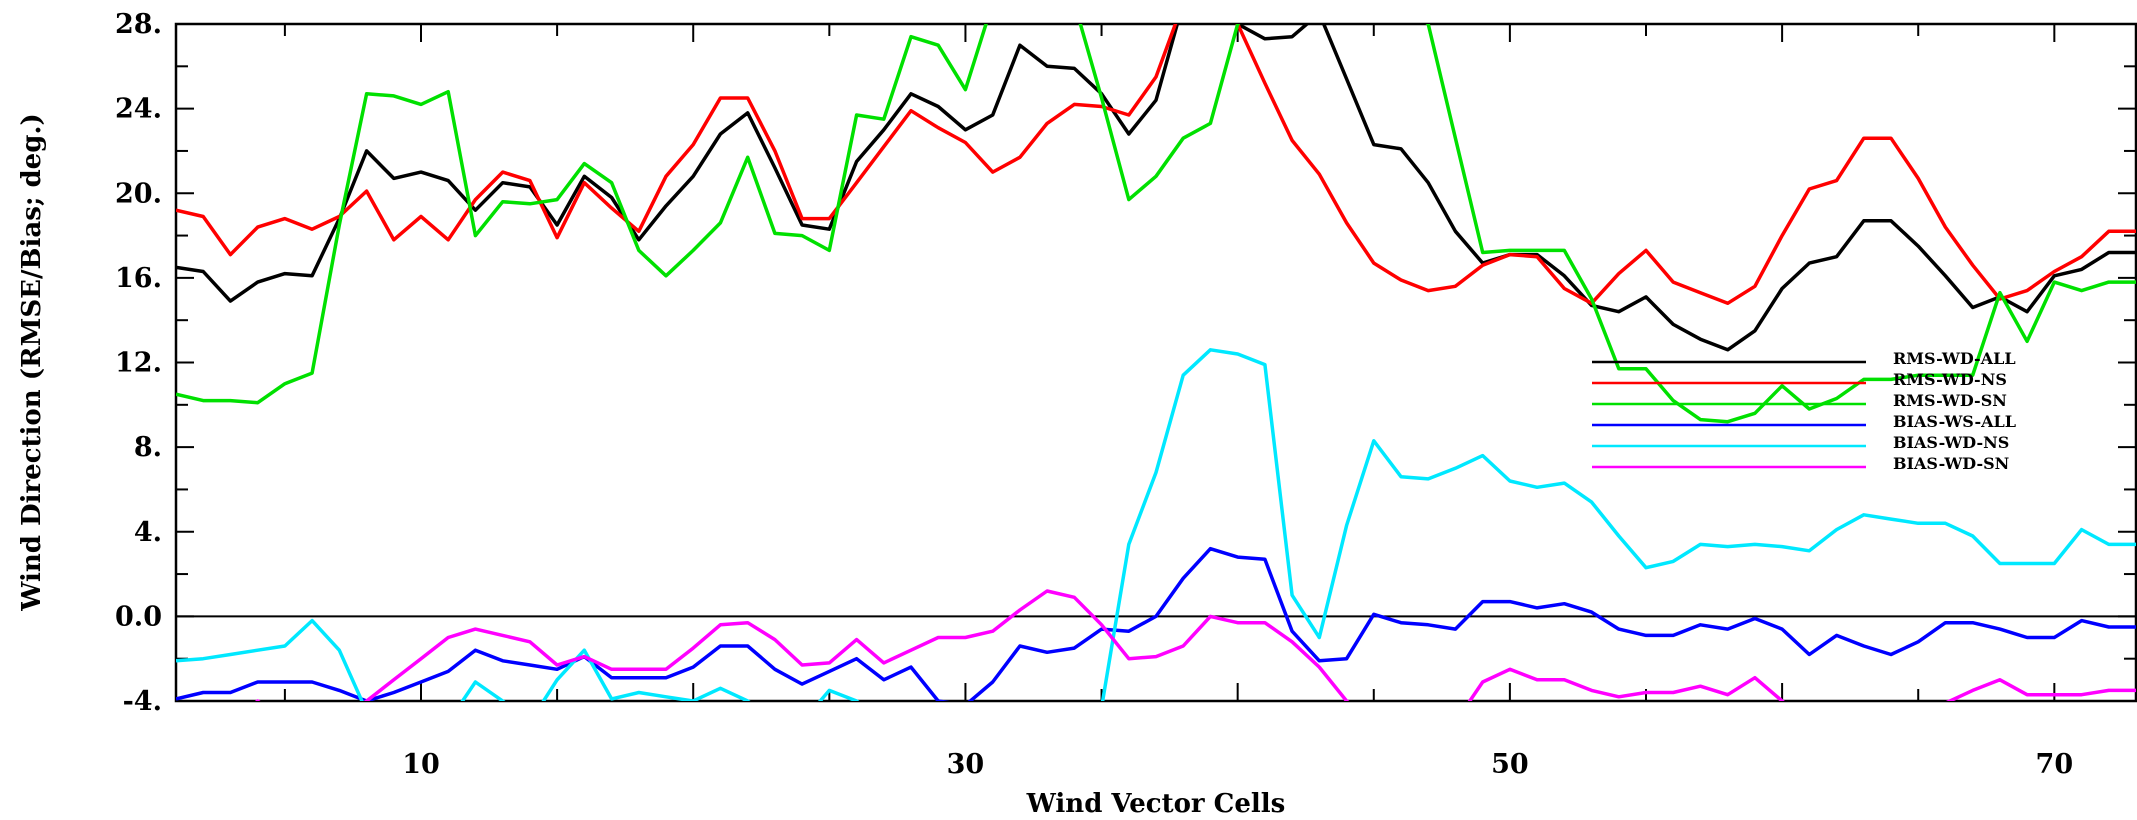 Image resolution: width=2137 pixels, height=820 pixels. Describe the element at coordinates (421, 764) in the screenshot. I see `x-tick-label: 10` at that location.